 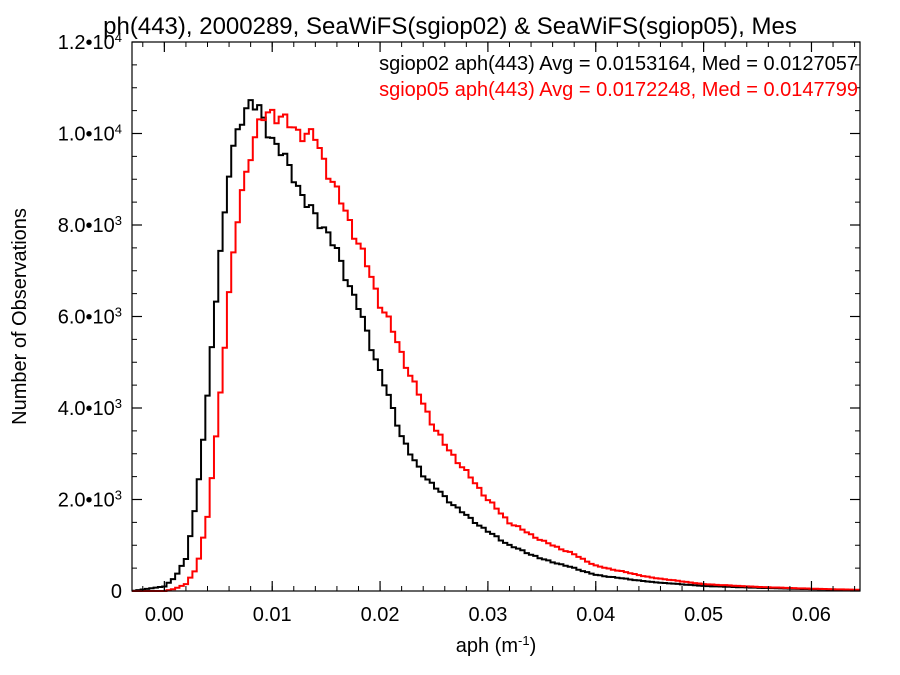 I want to click on x-tick-label: 0.03, so click(x=487, y=615).